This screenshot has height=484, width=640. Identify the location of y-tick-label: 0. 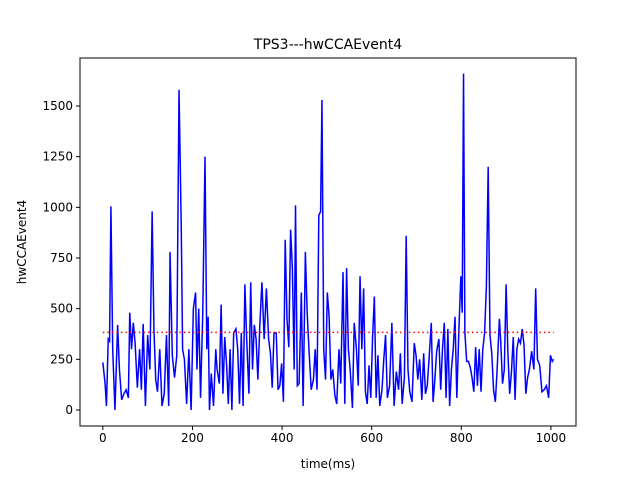
(69, 410).